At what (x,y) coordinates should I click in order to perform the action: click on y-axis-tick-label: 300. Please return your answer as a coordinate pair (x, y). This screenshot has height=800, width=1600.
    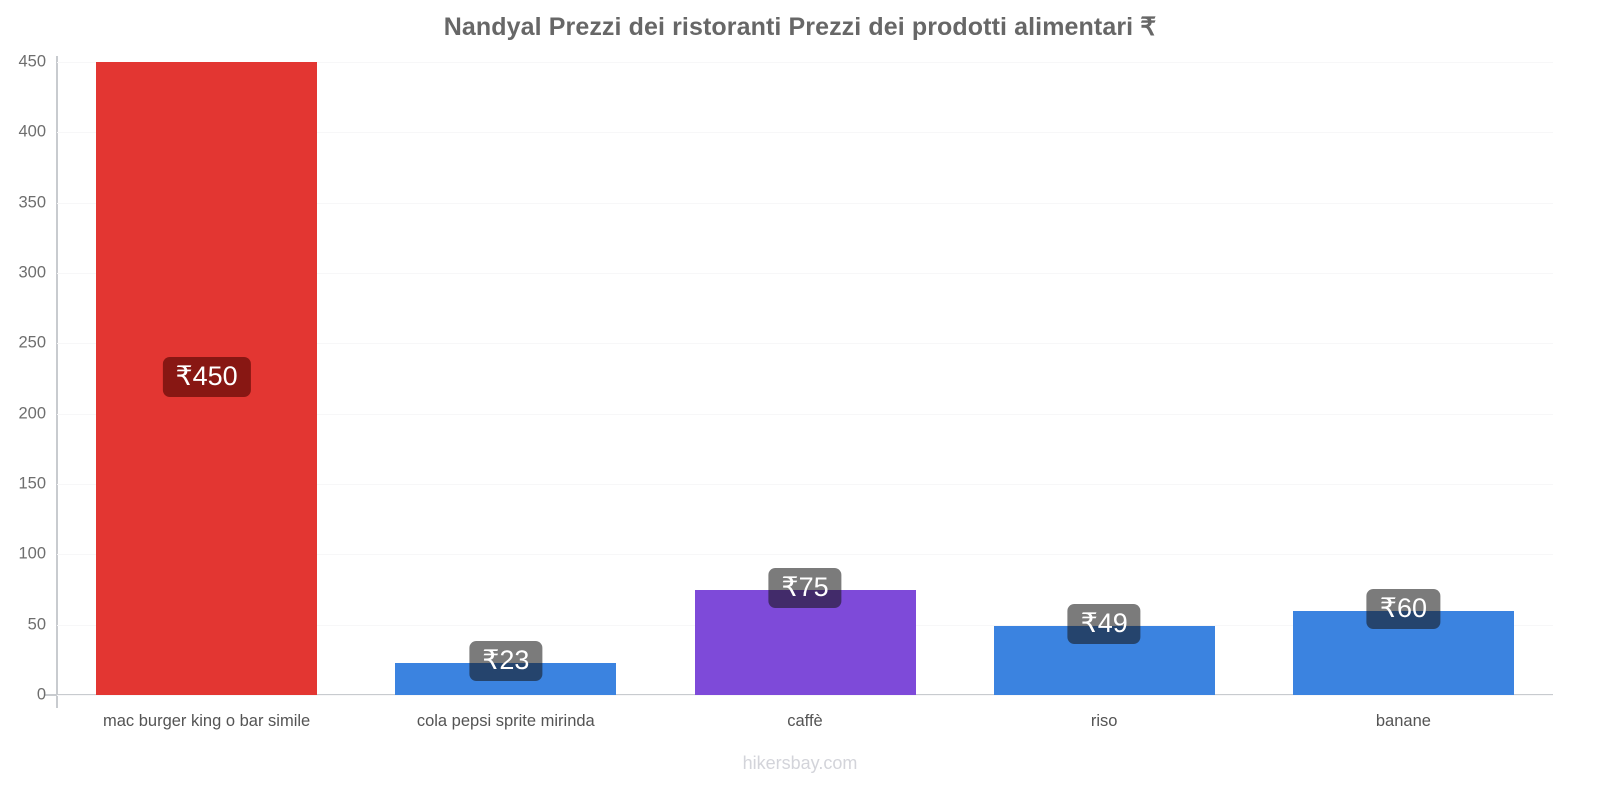
    Looking at the image, I should click on (32, 272).